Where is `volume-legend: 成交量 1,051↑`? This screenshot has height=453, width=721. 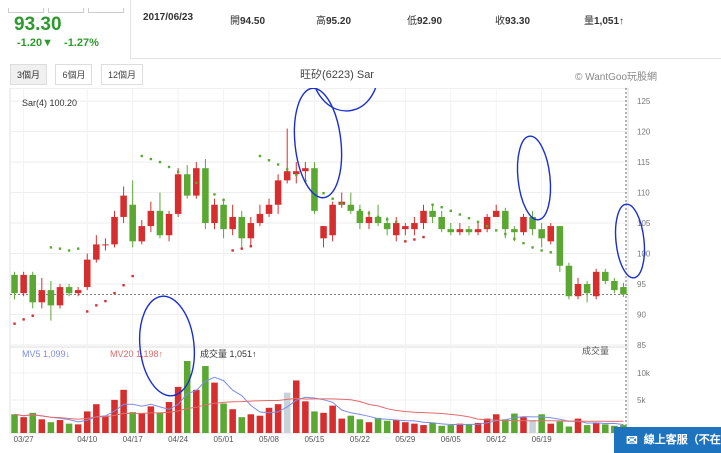 volume-legend: 成交量 1,051↑ is located at coordinates (228, 353).